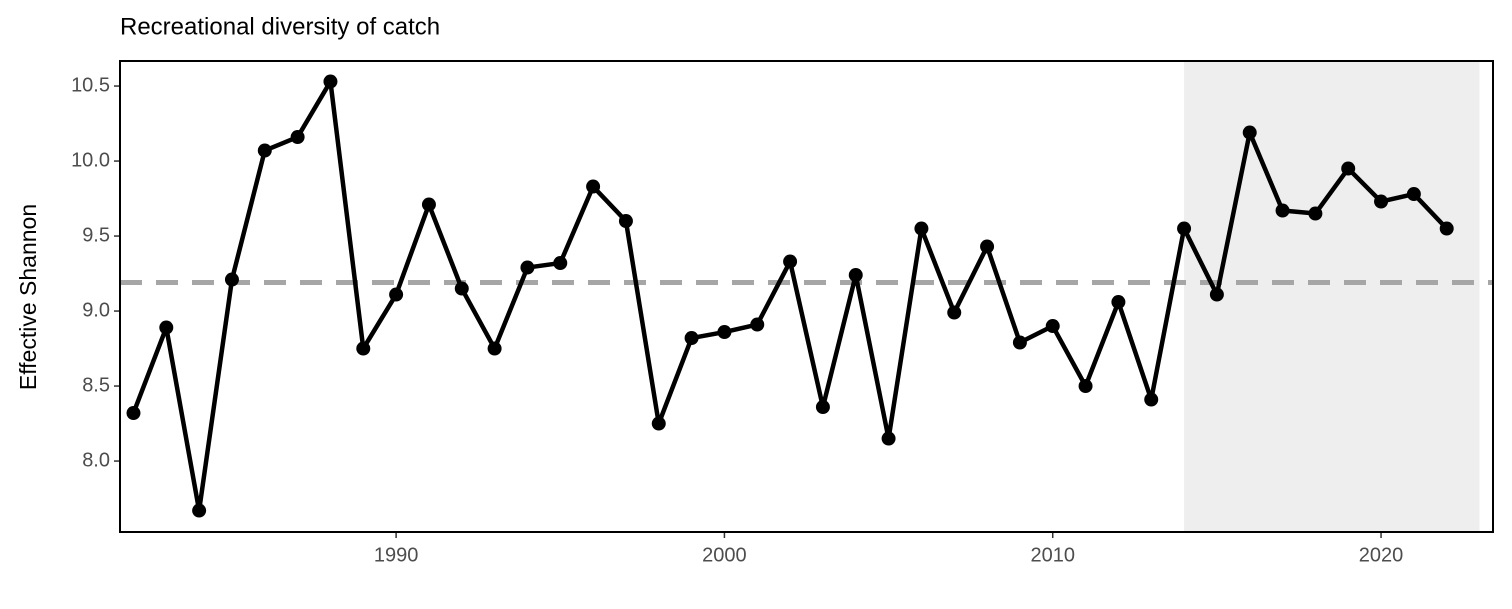 Image resolution: width=1512 pixels, height=609 pixels. Describe the element at coordinates (280, 26) in the screenshot. I see `chart-title: Recreational diversity of catch` at that location.